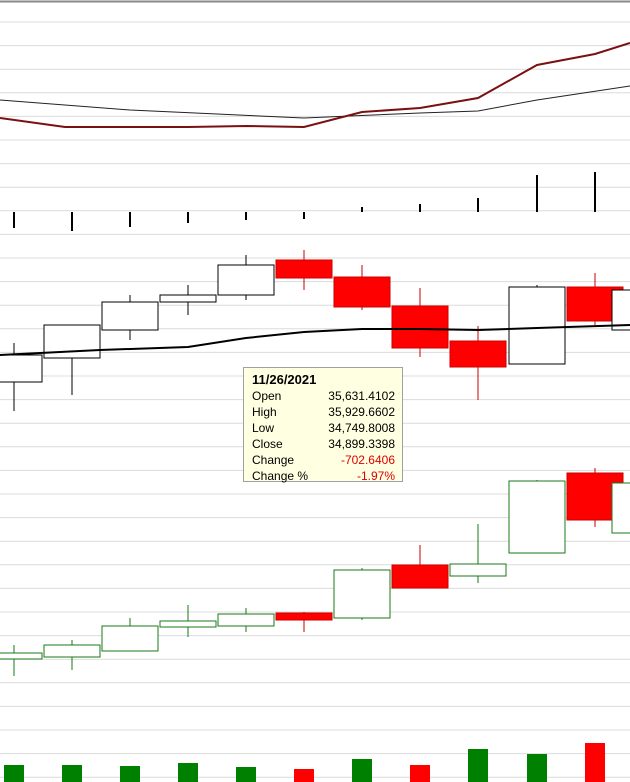 The image size is (630, 782). I want to click on tooltip-date: 11/26/2021, so click(284, 379).